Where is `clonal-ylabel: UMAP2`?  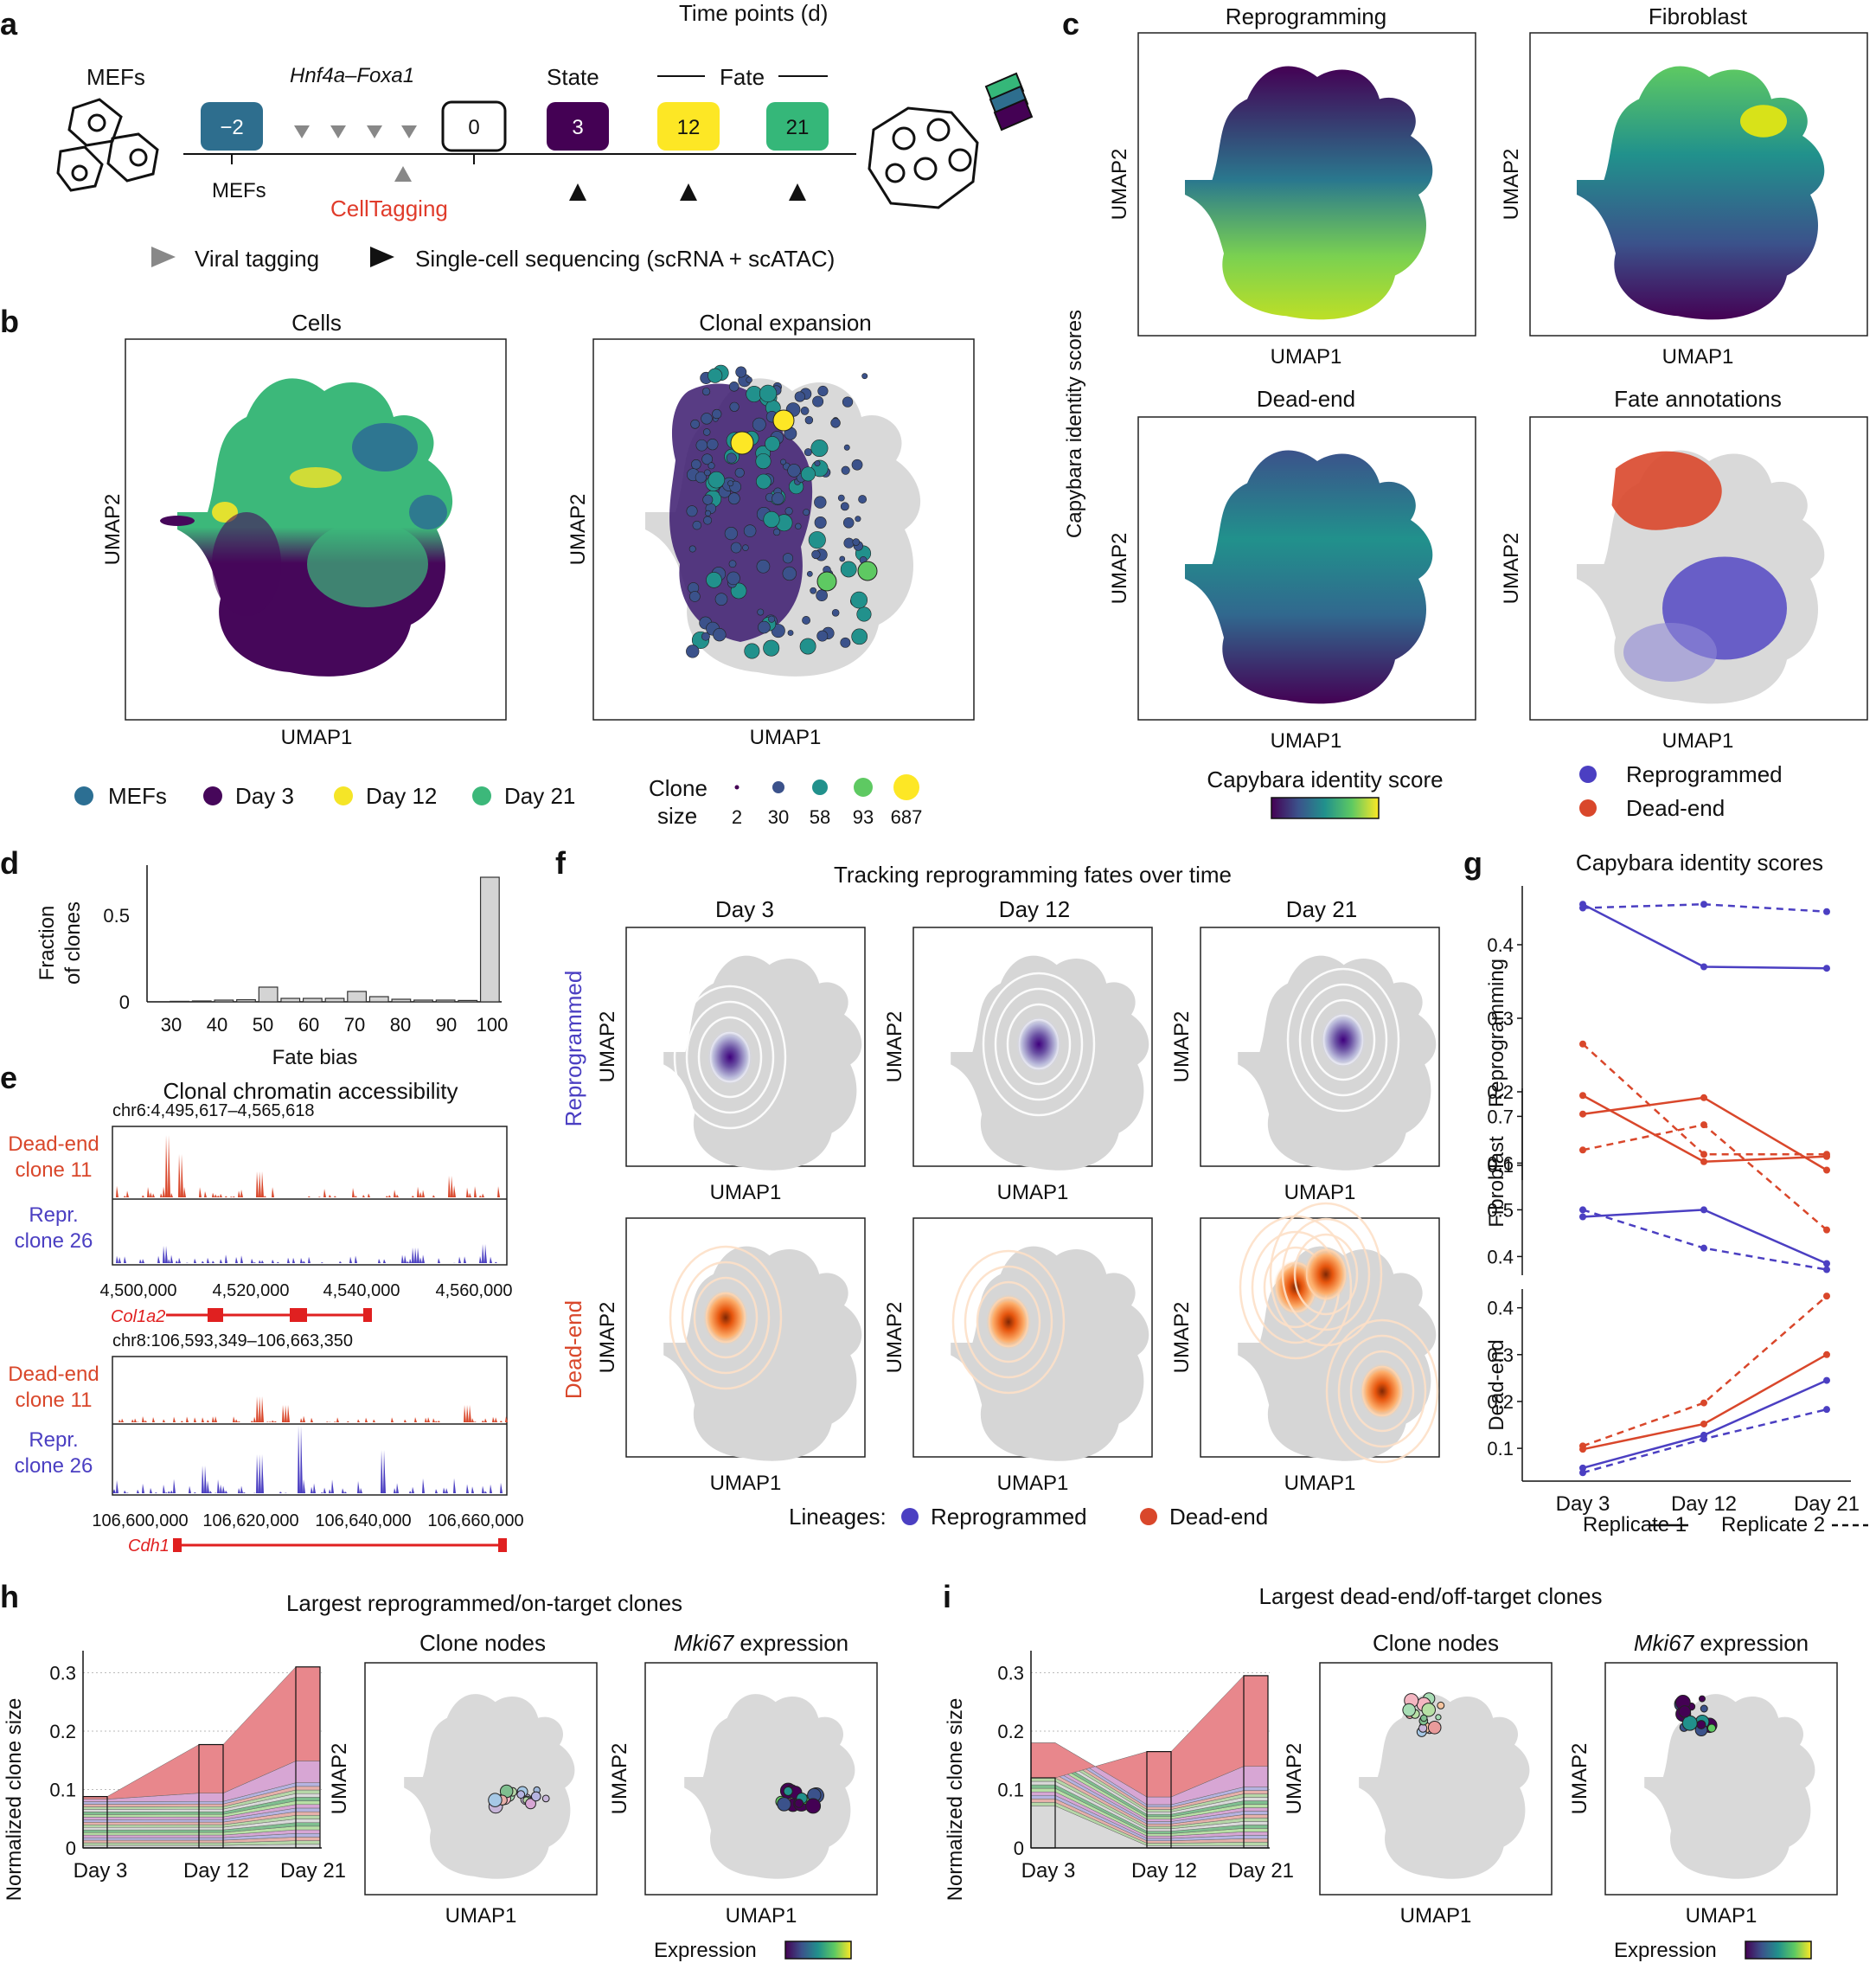
clonal-ylabel: UMAP2 is located at coordinates (579, 530).